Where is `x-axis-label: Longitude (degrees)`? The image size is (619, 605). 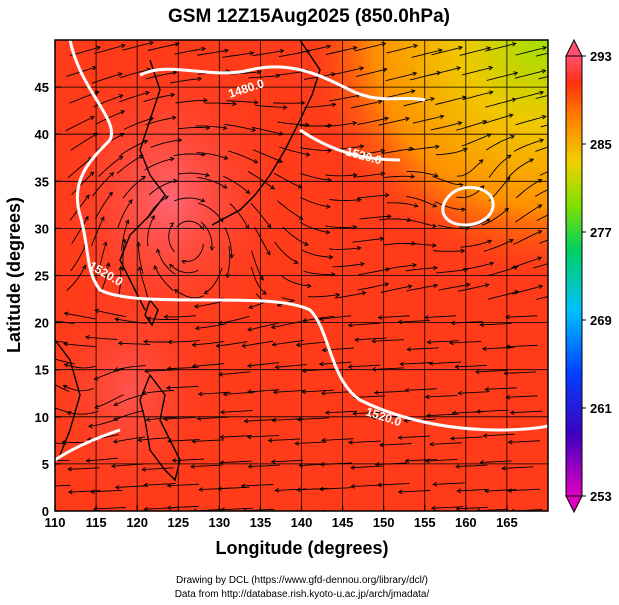
x-axis-label: Longitude (degrees) is located at coordinates (301, 548).